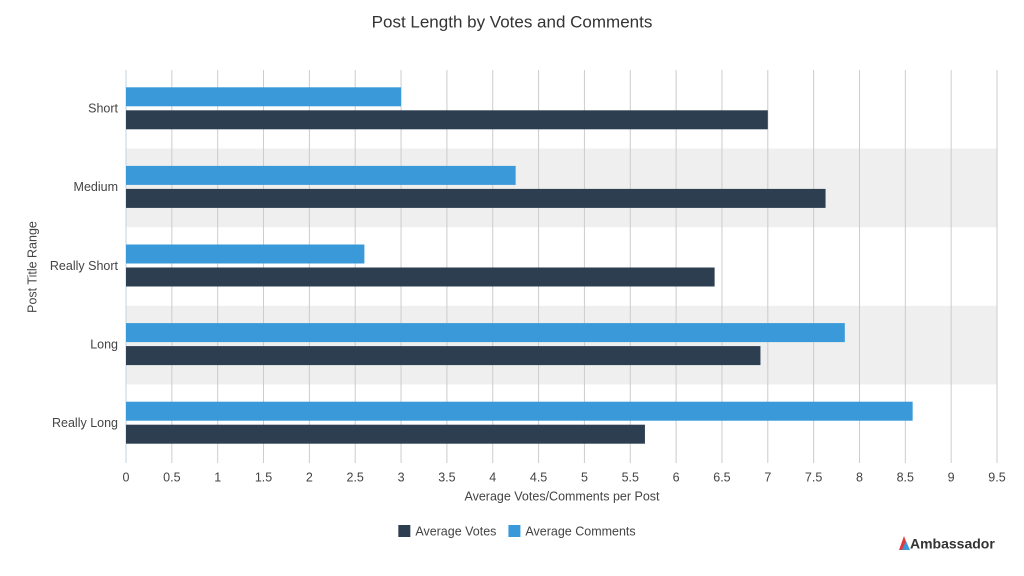 The image size is (1024, 576). What do you see at coordinates (813, 477) in the screenshot?
I see `x-tick-label: 7.5` at bounding box center [813, 477].